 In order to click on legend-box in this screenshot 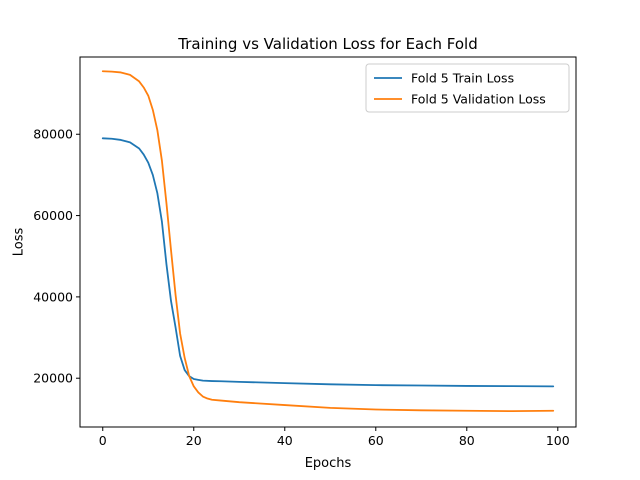, I will do `click(467, 88)`.